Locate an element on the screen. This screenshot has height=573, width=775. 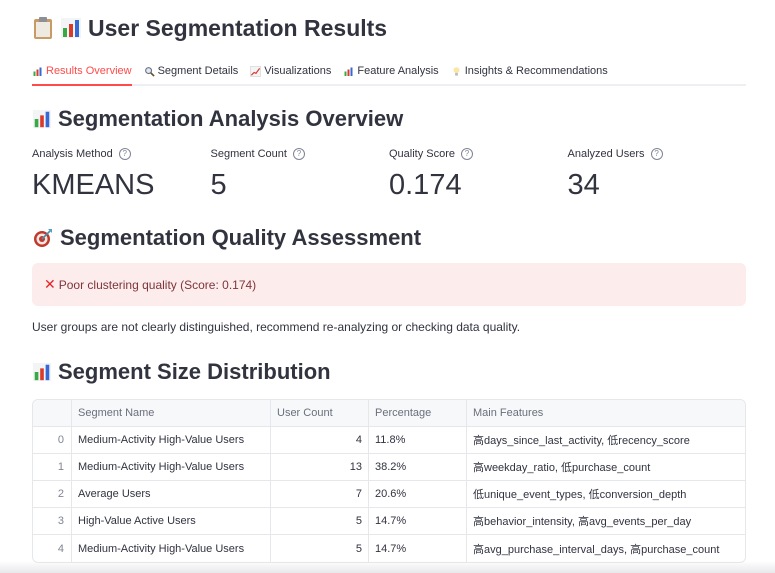
cell-main-features: 高weekday_ratio, 低purchase_count is located at coordinates (562, 468).